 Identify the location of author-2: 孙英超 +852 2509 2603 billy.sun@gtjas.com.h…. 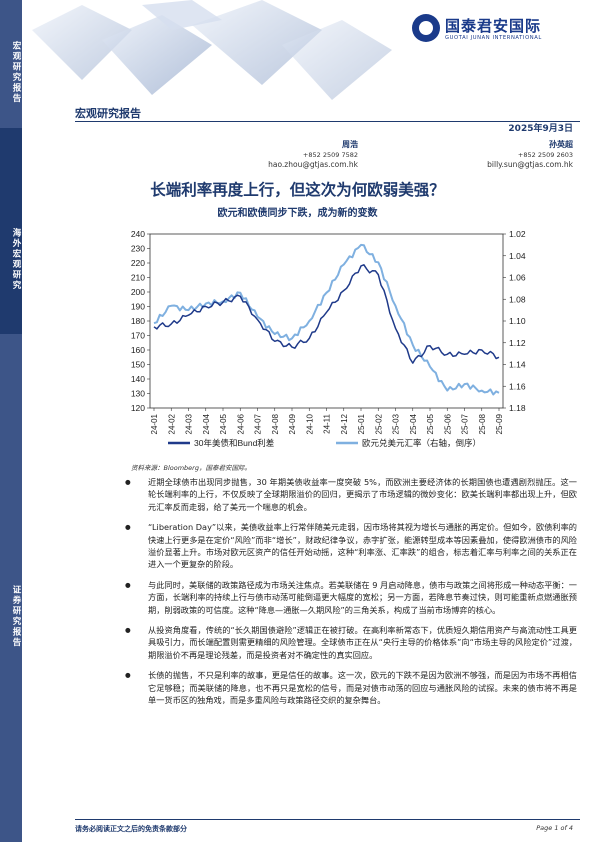
(530, 155).